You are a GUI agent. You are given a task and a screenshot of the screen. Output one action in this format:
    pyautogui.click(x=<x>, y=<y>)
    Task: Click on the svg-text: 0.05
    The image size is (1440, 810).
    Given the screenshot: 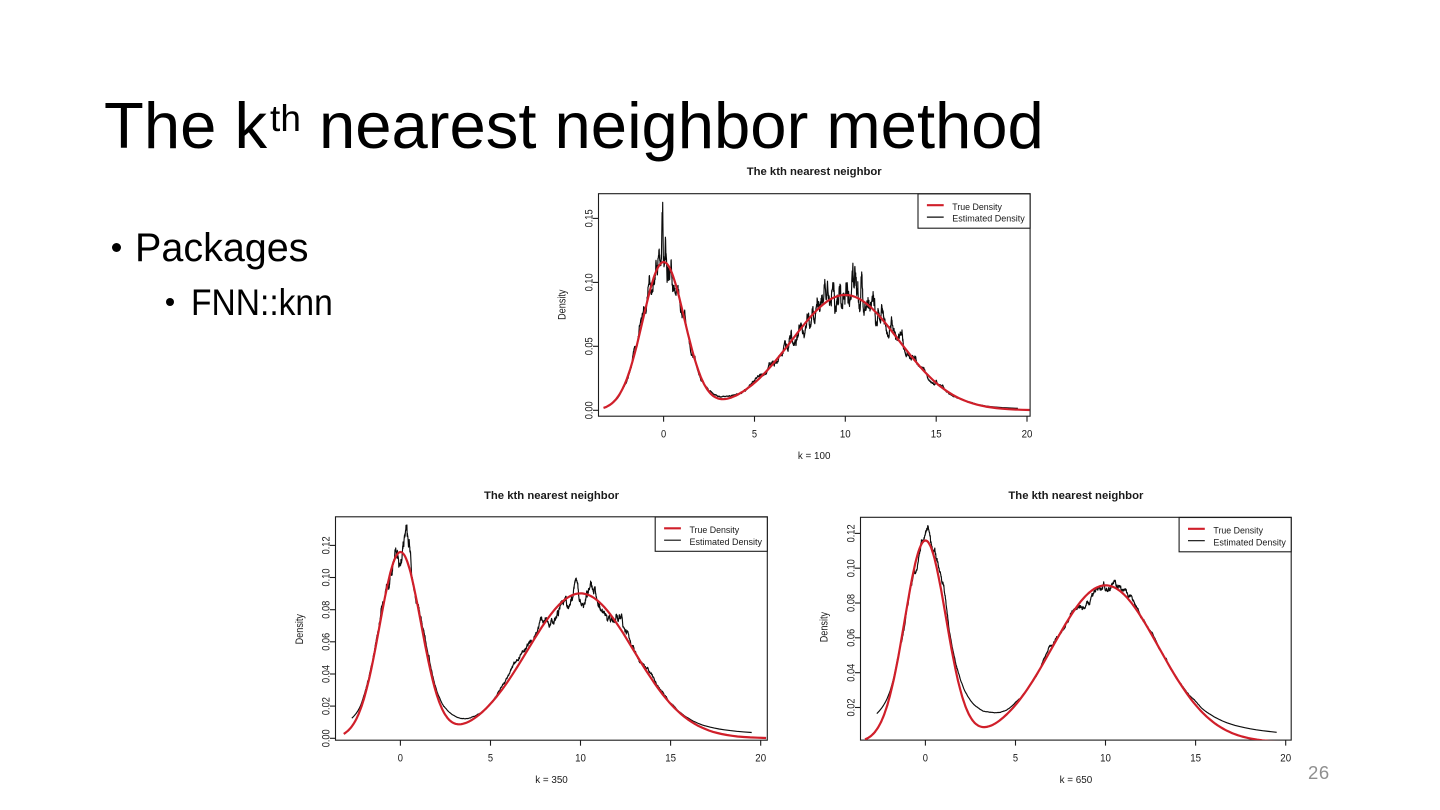 What is the action you would take?
    pyautogui.click(x=590, y=346)
    